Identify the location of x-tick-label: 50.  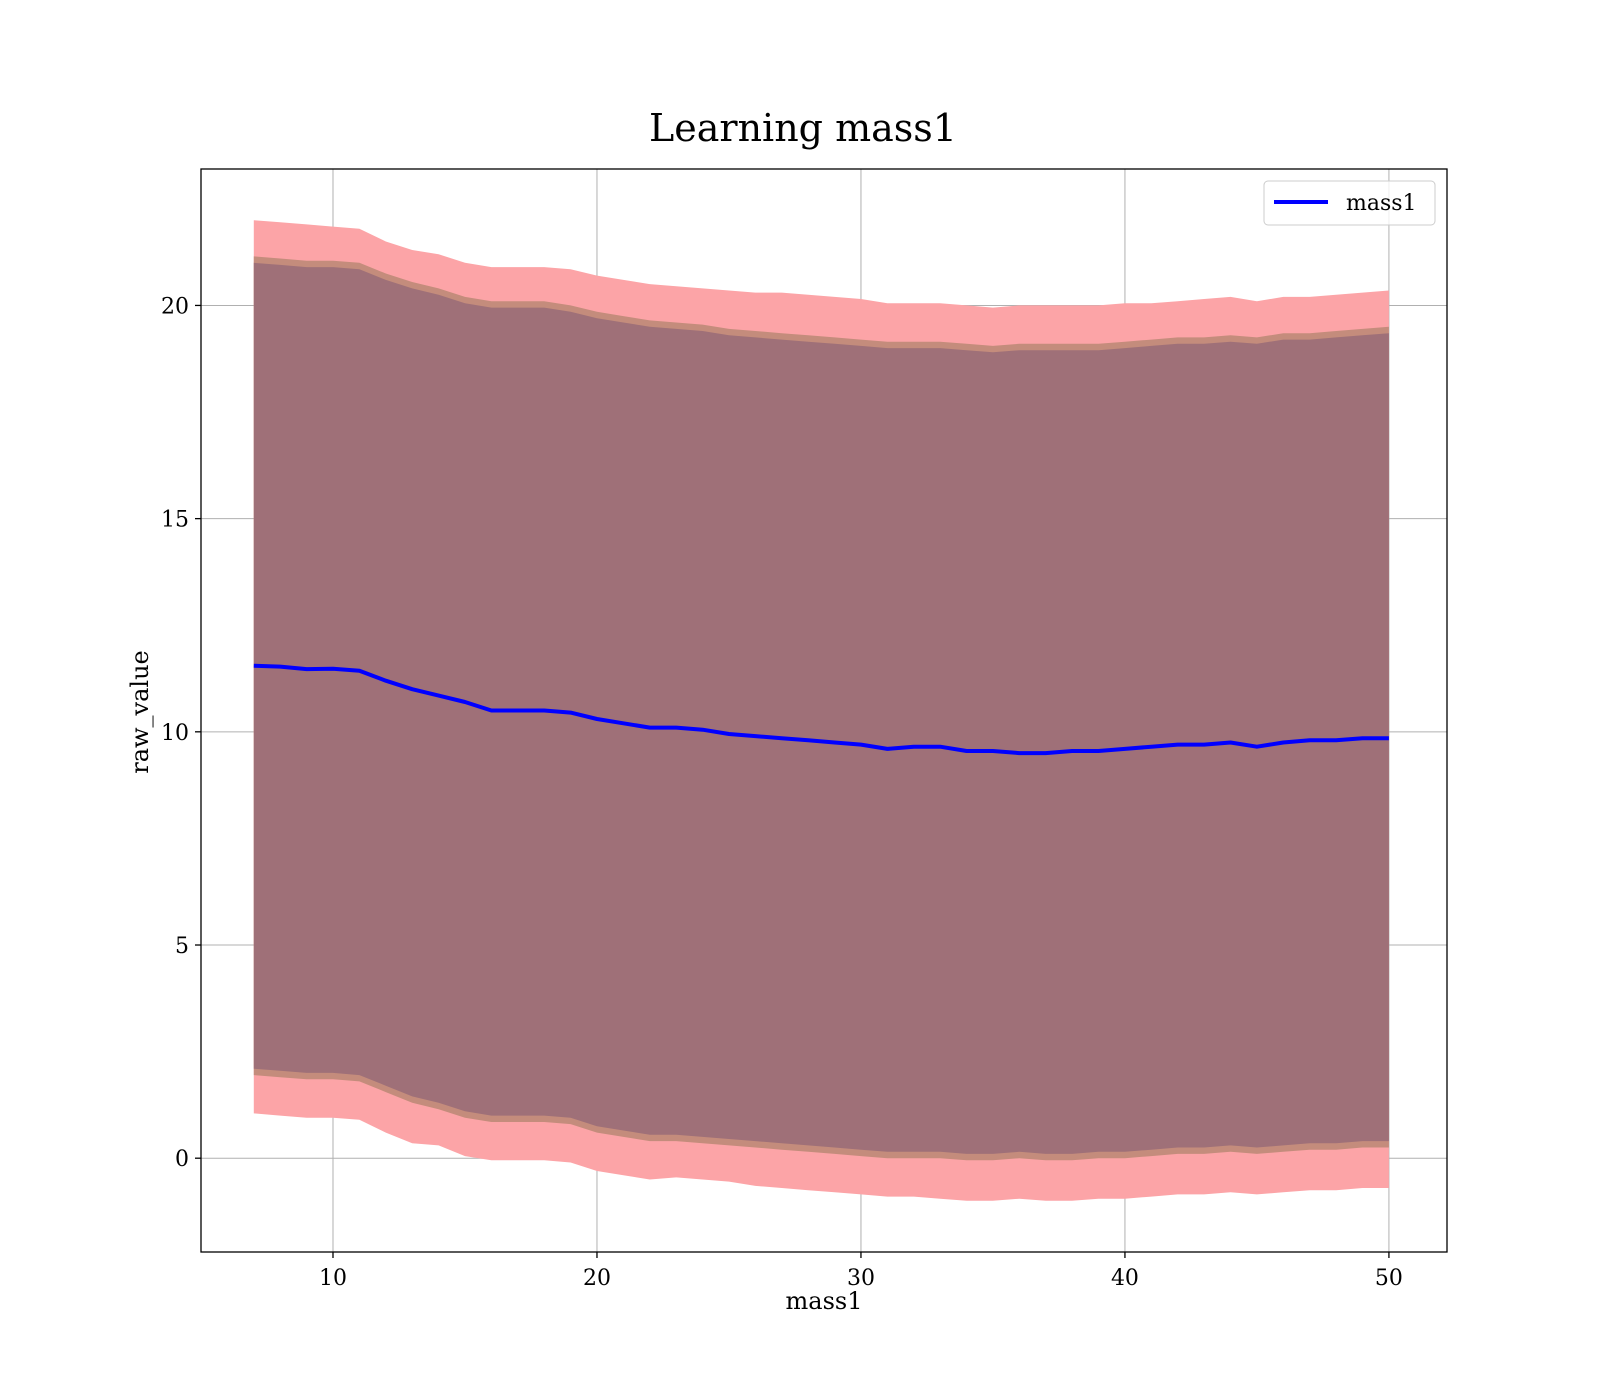
(1389, 1278).